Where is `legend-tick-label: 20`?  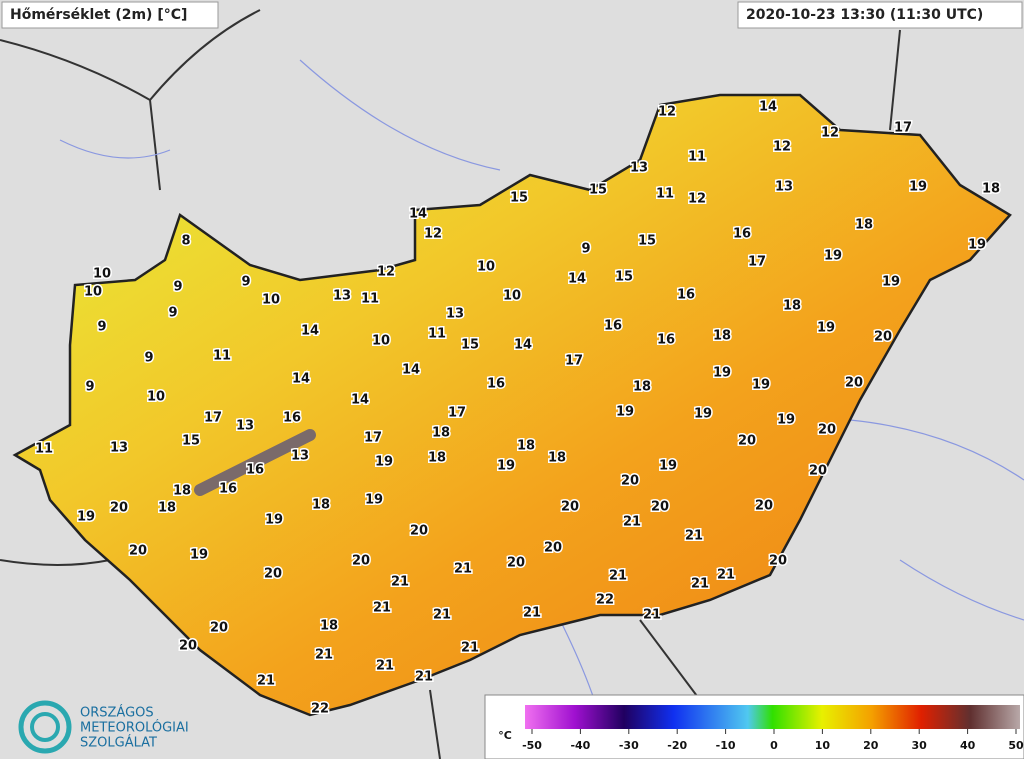 legend-tick-label: 20 is located at coordinates (871, 745).